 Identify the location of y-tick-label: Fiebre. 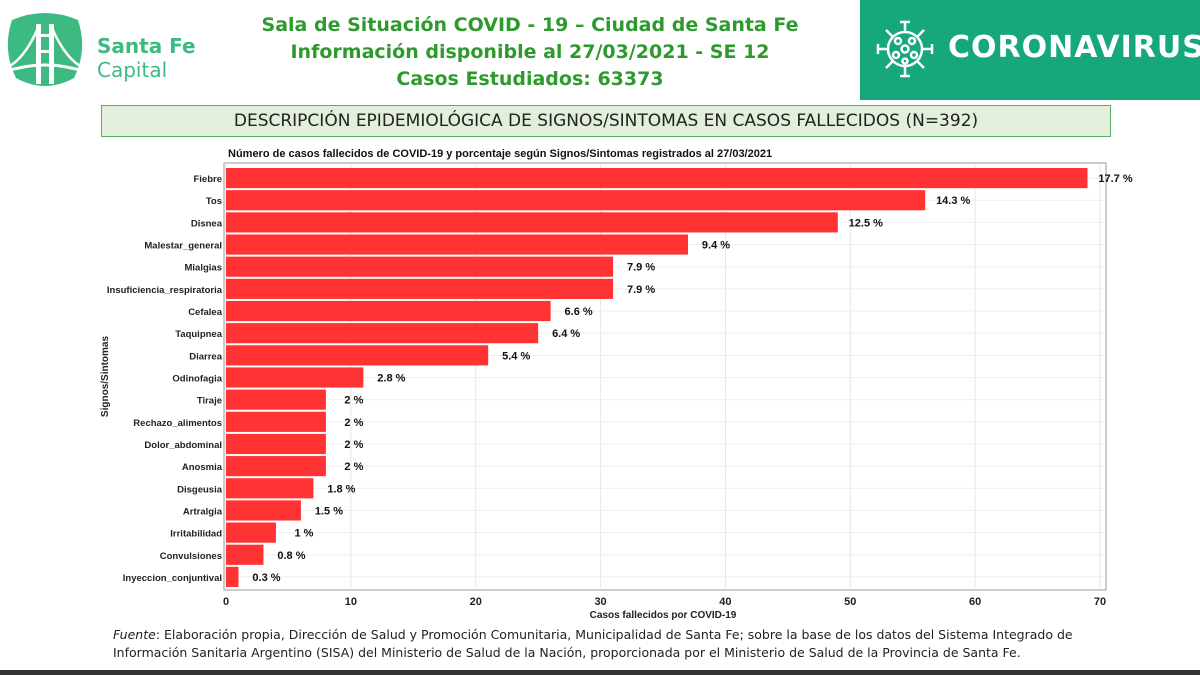
(207, 179).